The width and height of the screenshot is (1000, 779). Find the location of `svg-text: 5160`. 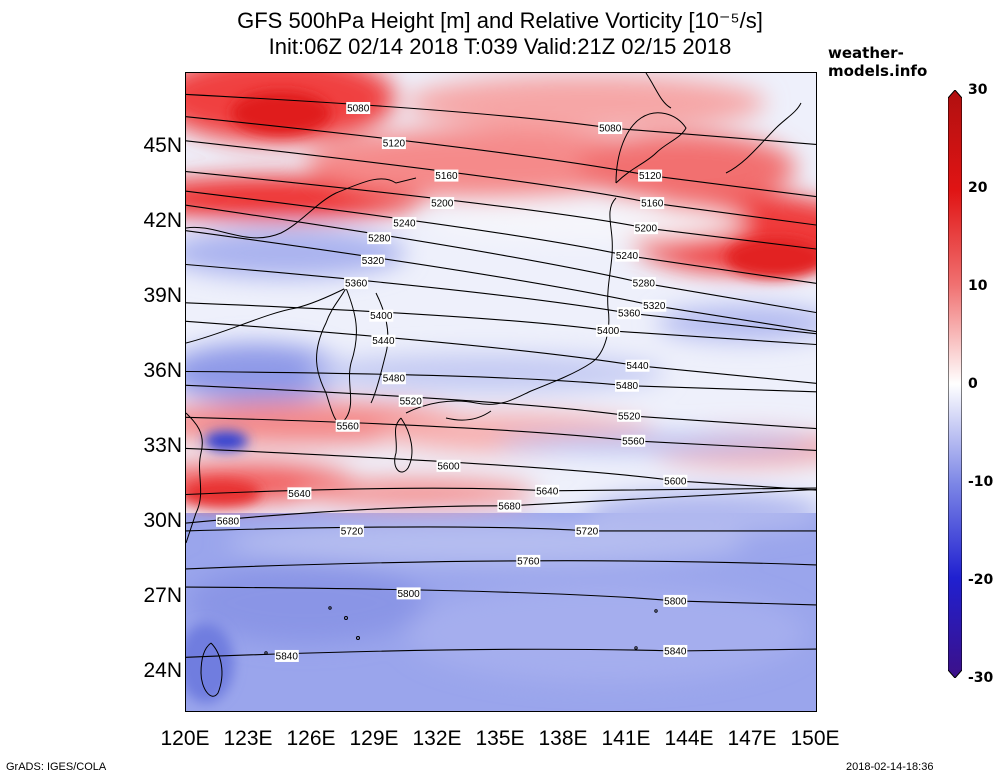

svg-text: 5160 is located at coordinates (652, 204).